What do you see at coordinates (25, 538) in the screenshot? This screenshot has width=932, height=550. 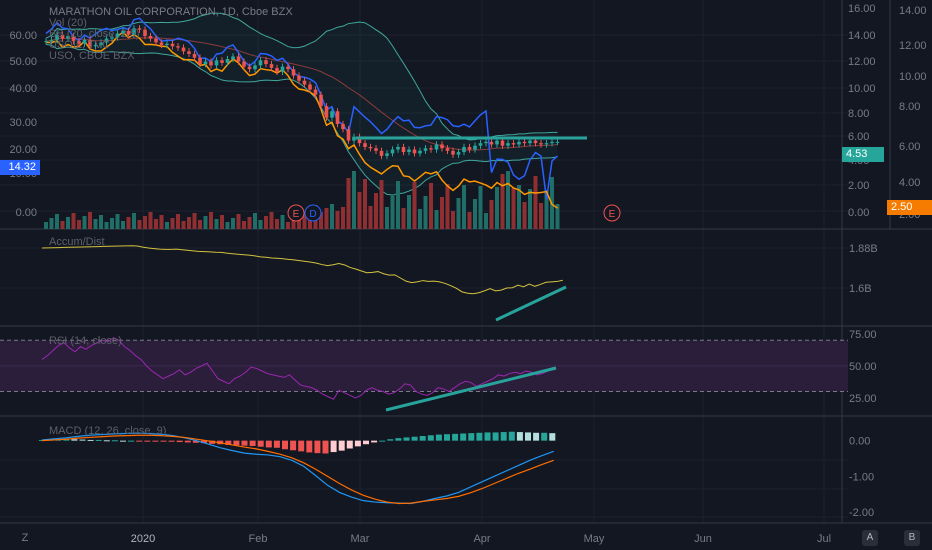 I see `timezone-button: Z` at bounding box center [25, 538].